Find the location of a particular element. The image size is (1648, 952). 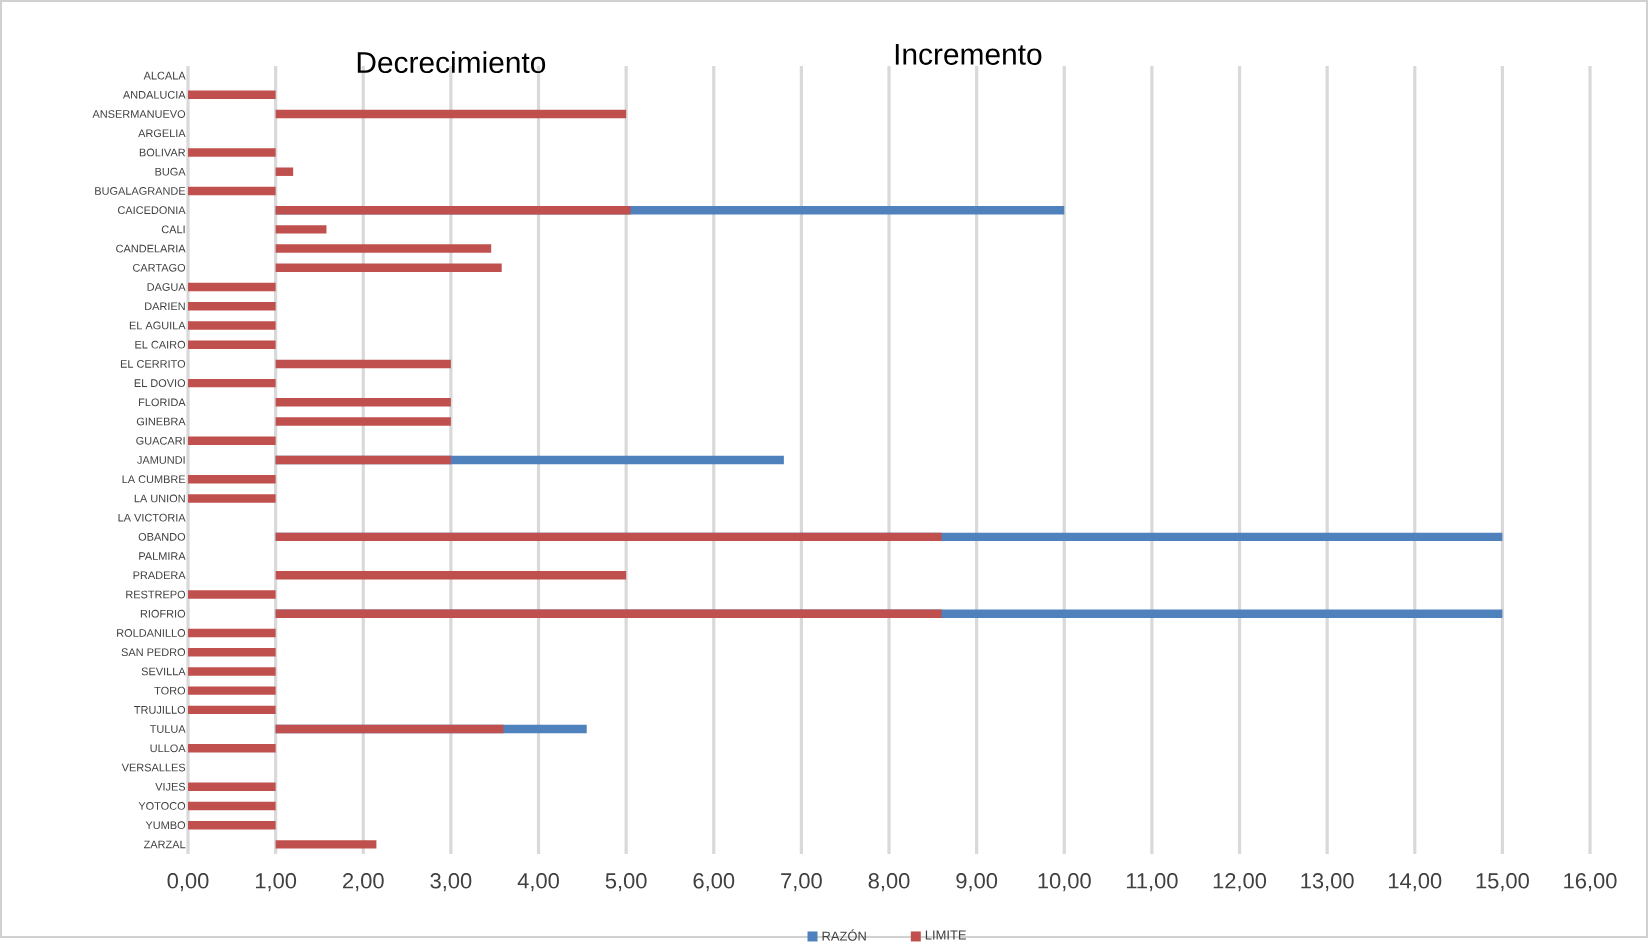

x-tick-label: 3,00 is located at coordinates (451, 882).